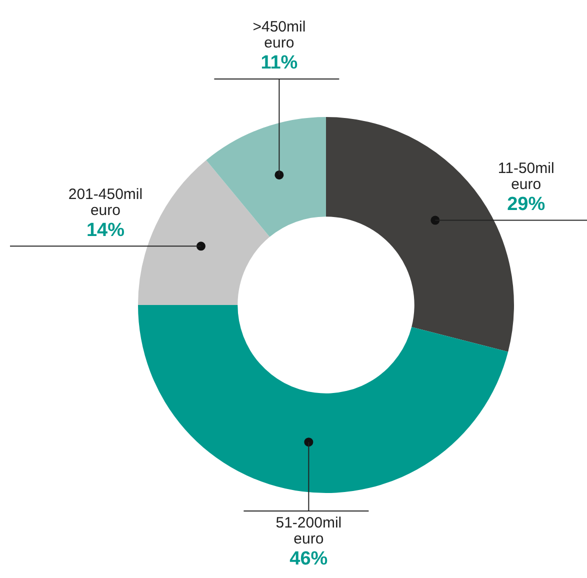  What do you see at coordinates (105, 202) in the screenshot?
I see `slice-label: 201-450mil euro` at bounding box center [105, 202].